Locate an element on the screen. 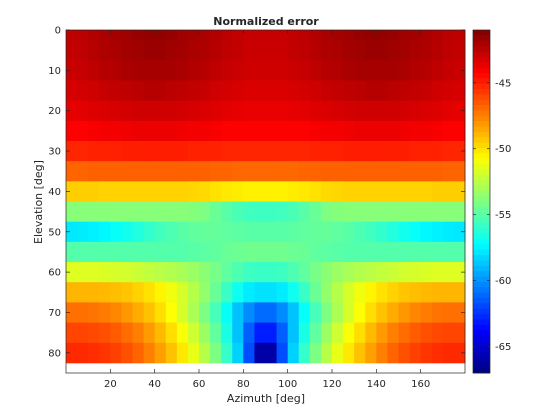 This screenshot has height=420, width=560. x-axis-label: Azimuth [deg] is located at coordinates (266, 398).